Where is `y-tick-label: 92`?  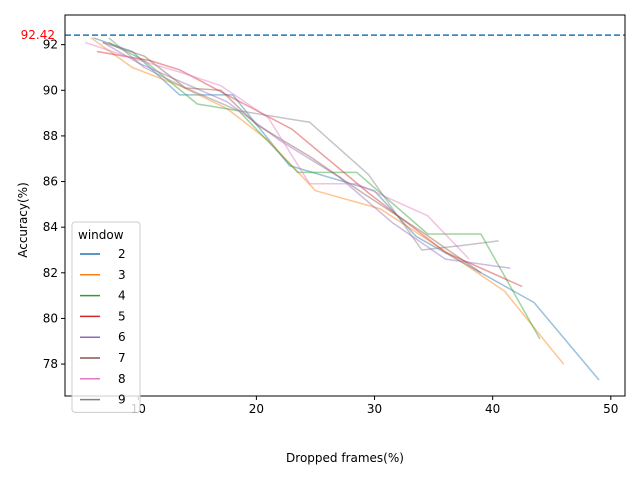
y-tick-label: 92 is located at coordinates (50, 45).